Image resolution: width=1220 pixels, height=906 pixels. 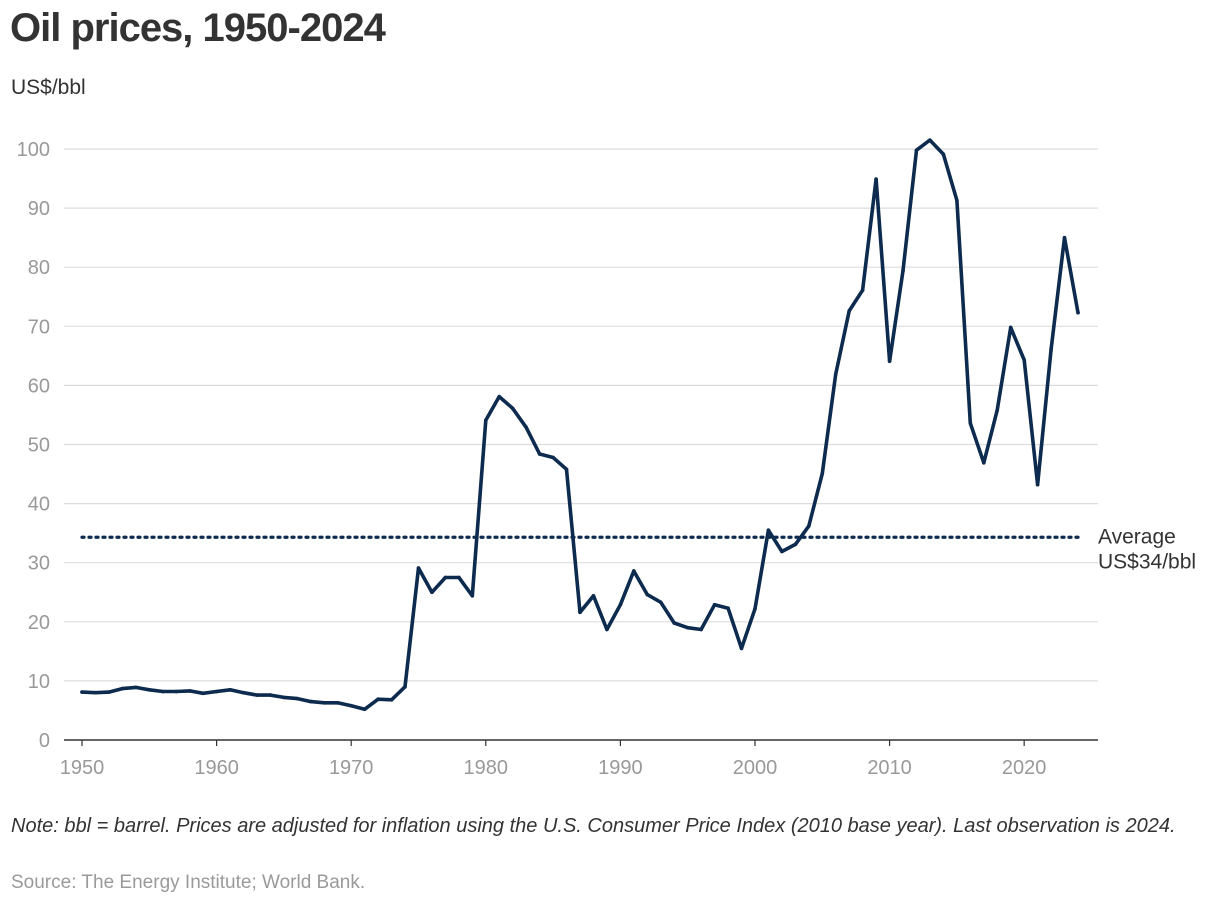 What do you see at coordinates (620, 768) in the screenshot?
I see `x-tick-label: 1990` at bounding box center [620, 768].